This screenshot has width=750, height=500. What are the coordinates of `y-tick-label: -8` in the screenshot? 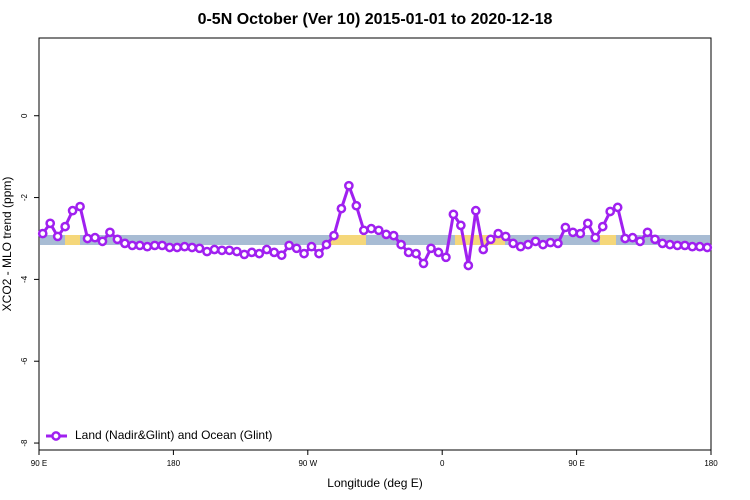 It's located at (24, 443).